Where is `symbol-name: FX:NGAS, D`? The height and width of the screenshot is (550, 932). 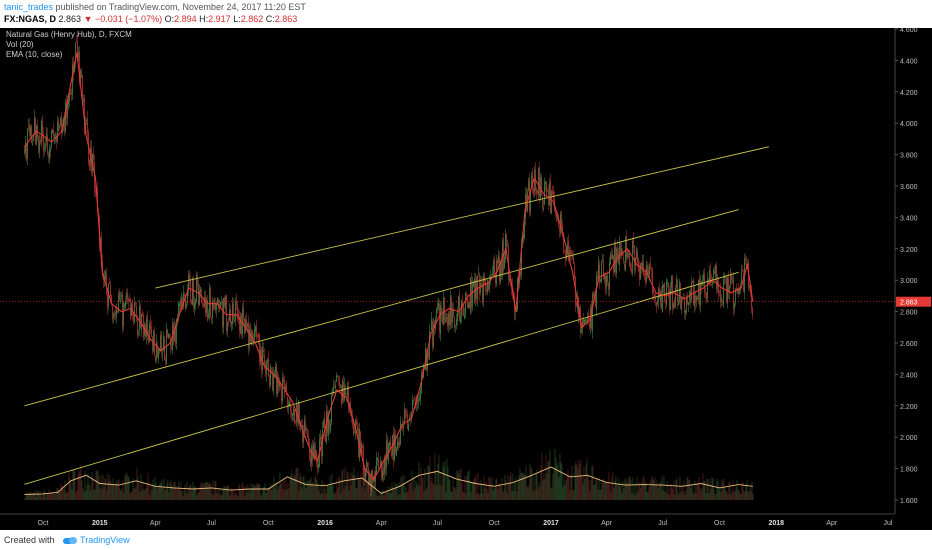 symbol-name: FX:NGAS, D is located at coordinates (30, 19).